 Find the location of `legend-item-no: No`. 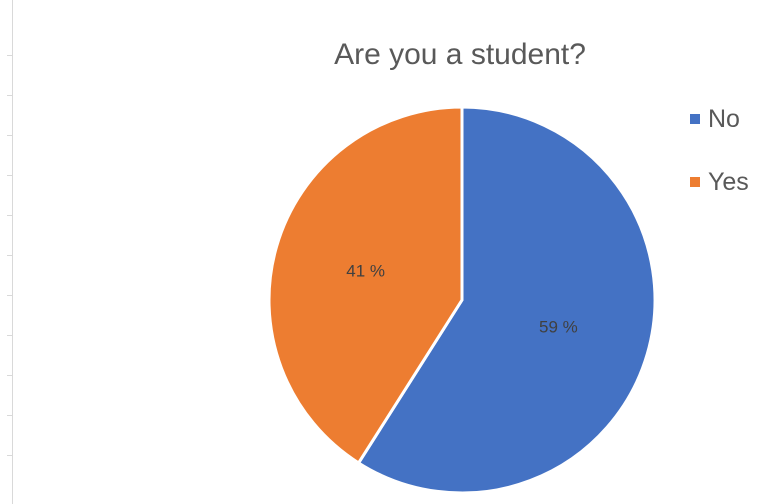

legend-item-no: No is located at coordinates (719, 119).